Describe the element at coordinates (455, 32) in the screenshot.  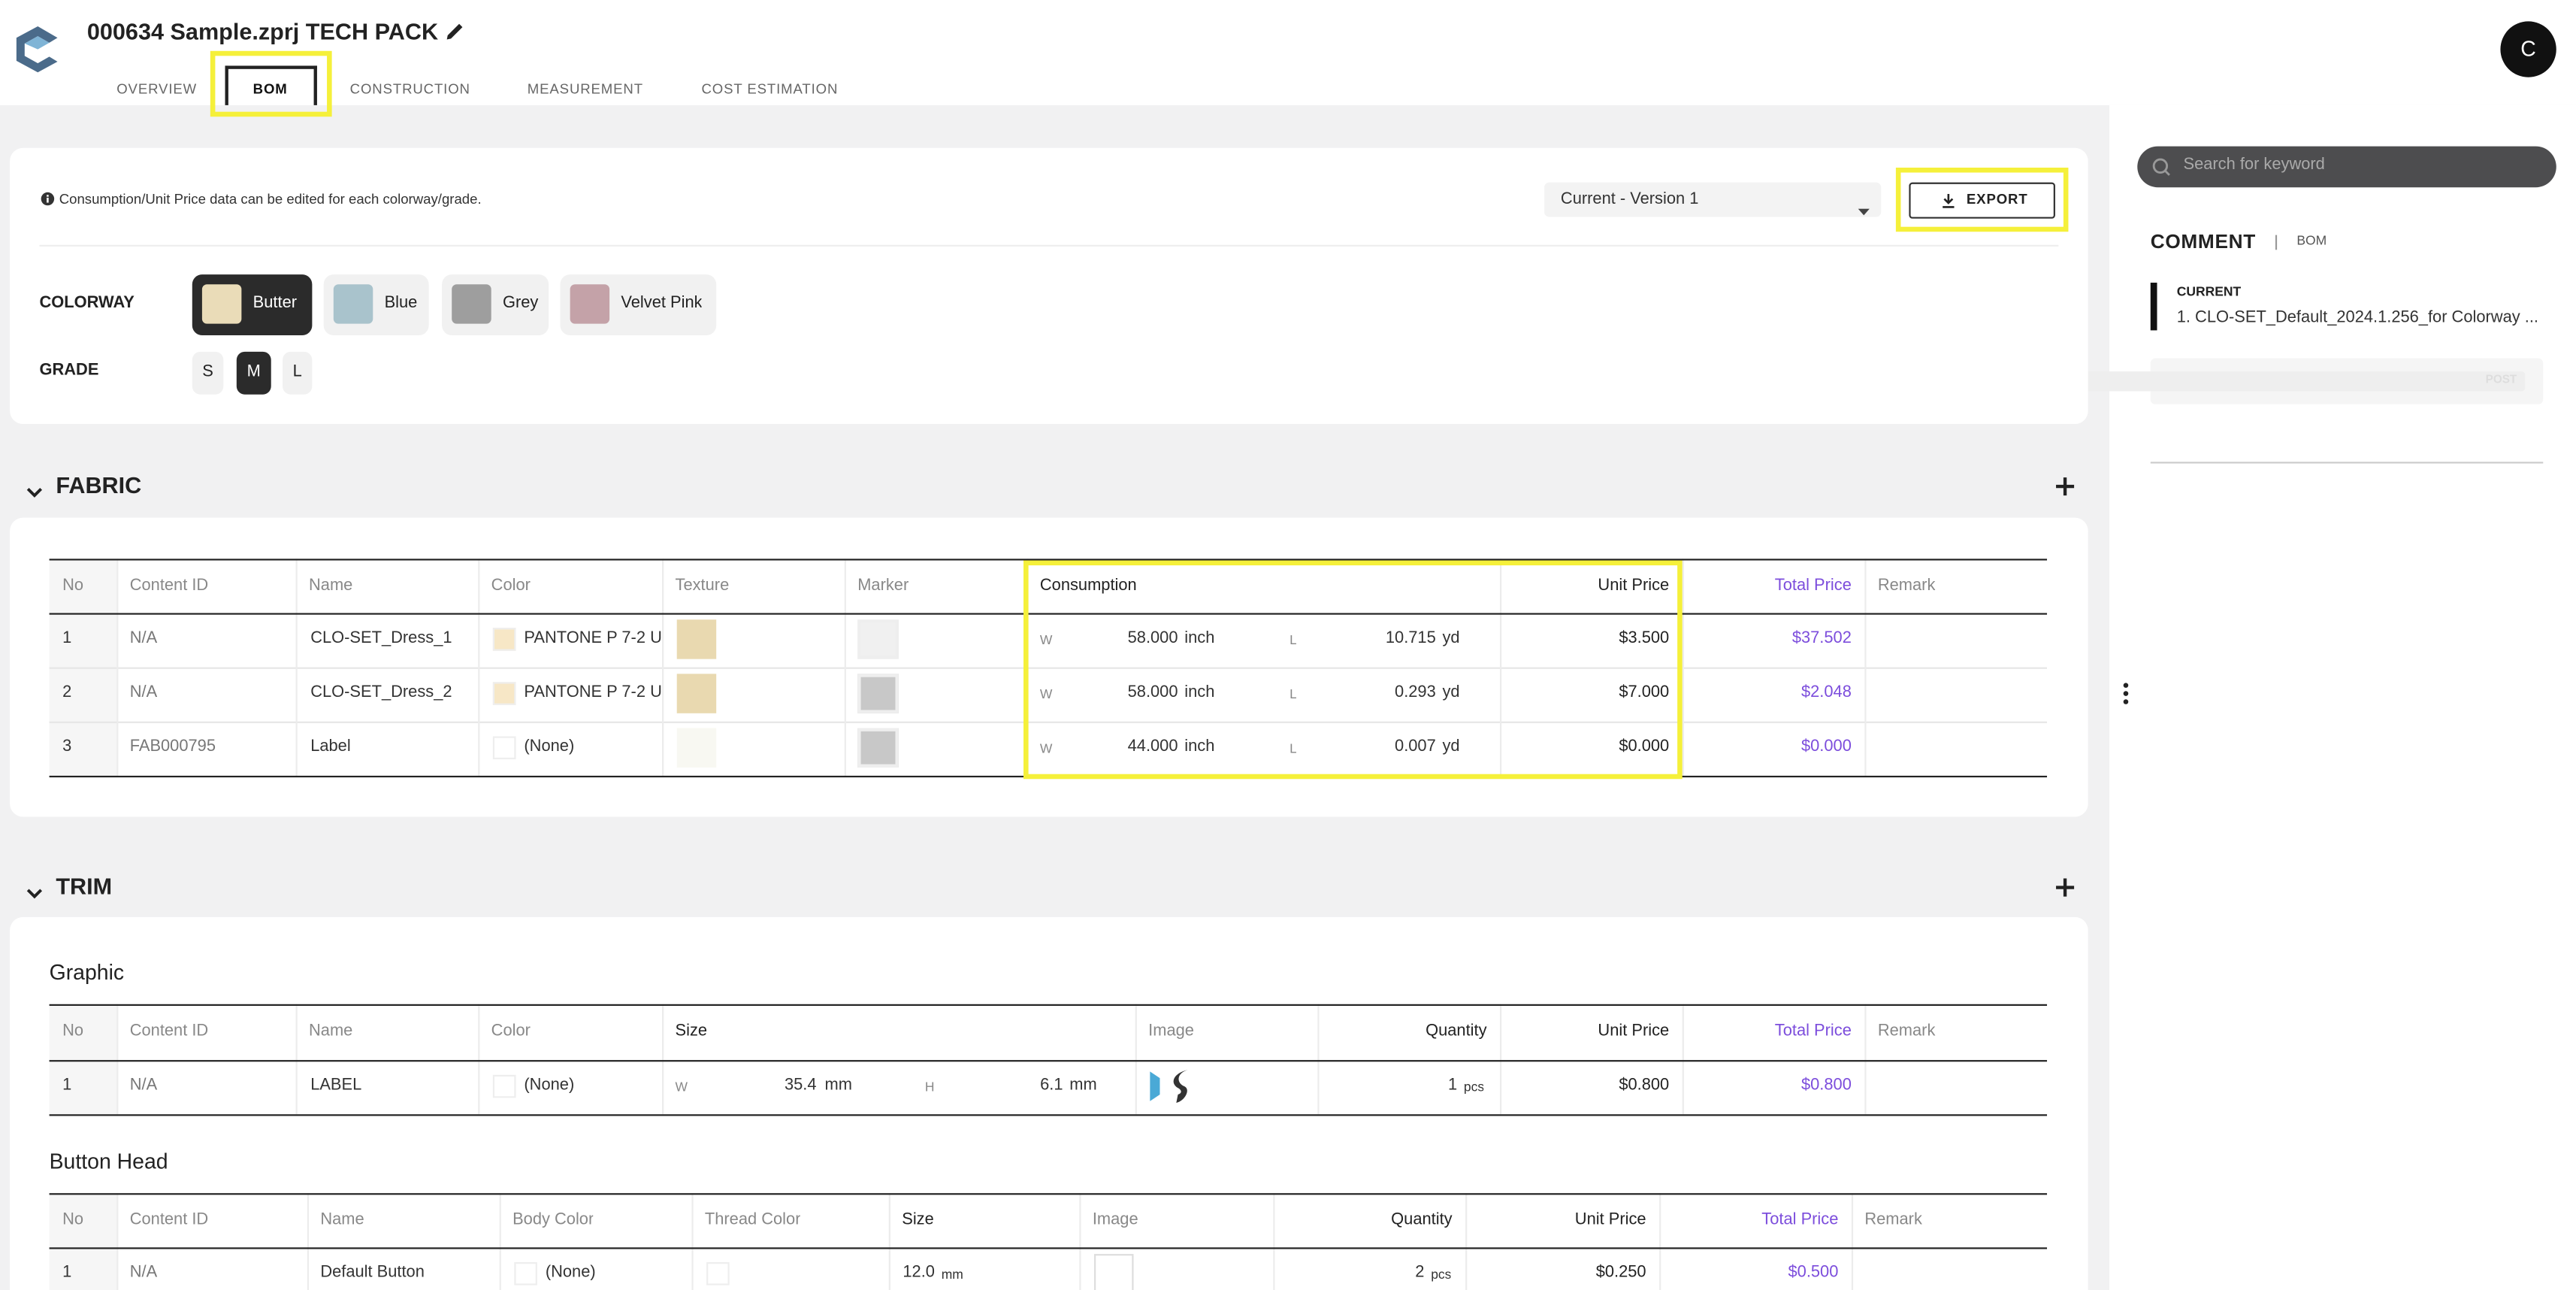
I see `edit-title-button` at that location.